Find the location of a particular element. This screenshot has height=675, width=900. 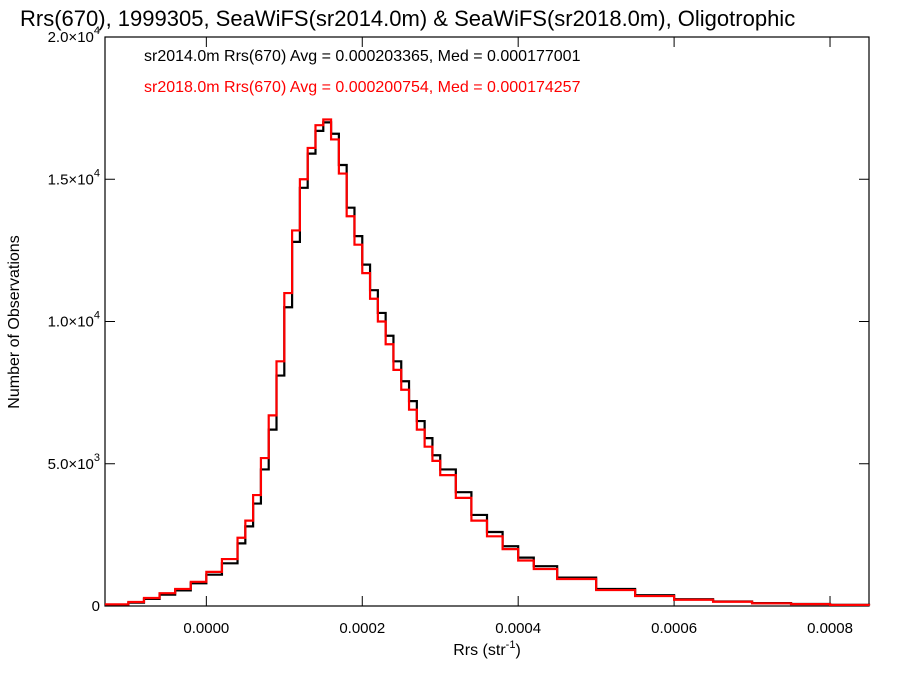

x-tick-label: 0.0008 is located at coordinates (830, 628).